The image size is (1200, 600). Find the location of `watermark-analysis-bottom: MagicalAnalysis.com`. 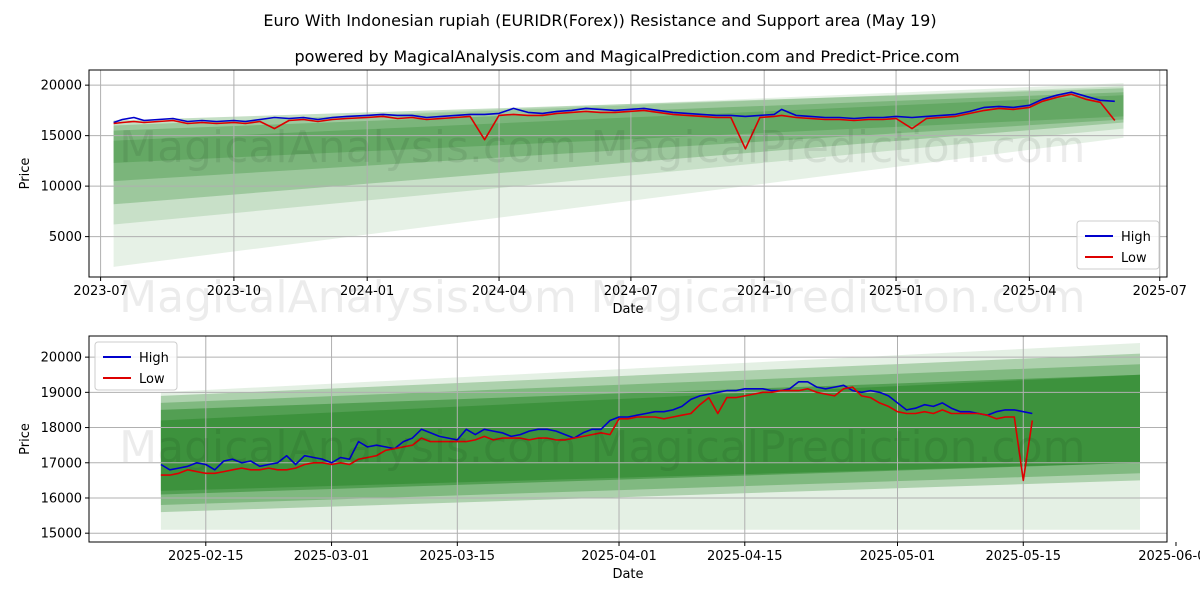

watermark-analysis-bottom: MagicalAnalysis.com is located at coordinates (348, 447).